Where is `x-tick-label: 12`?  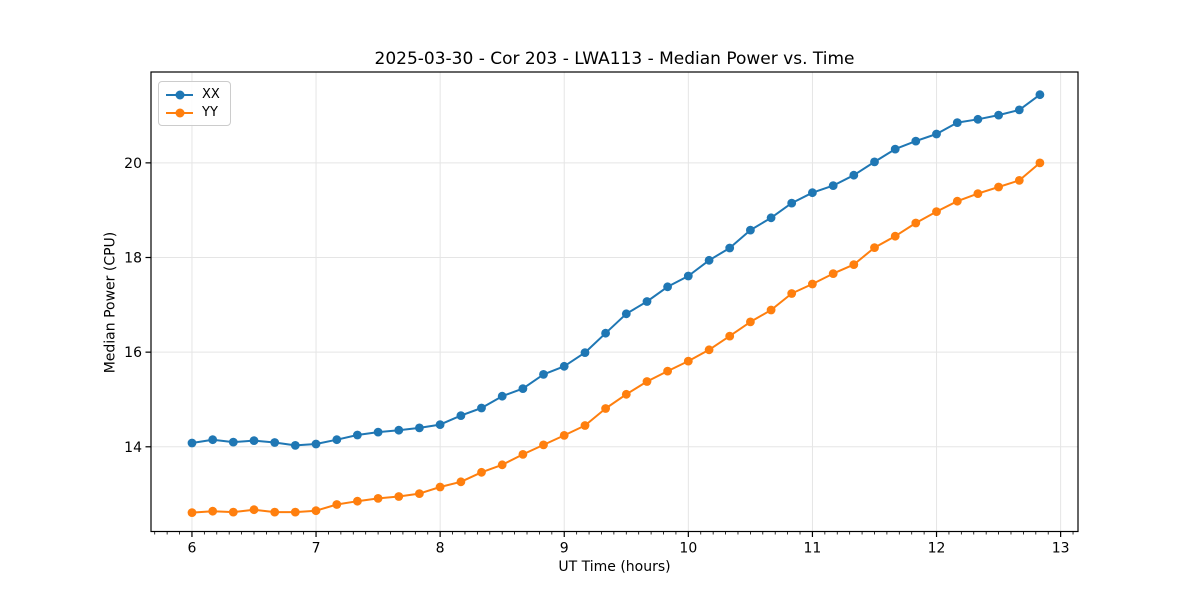
x-tick-label: 12 is located at coordinates (937, 549).